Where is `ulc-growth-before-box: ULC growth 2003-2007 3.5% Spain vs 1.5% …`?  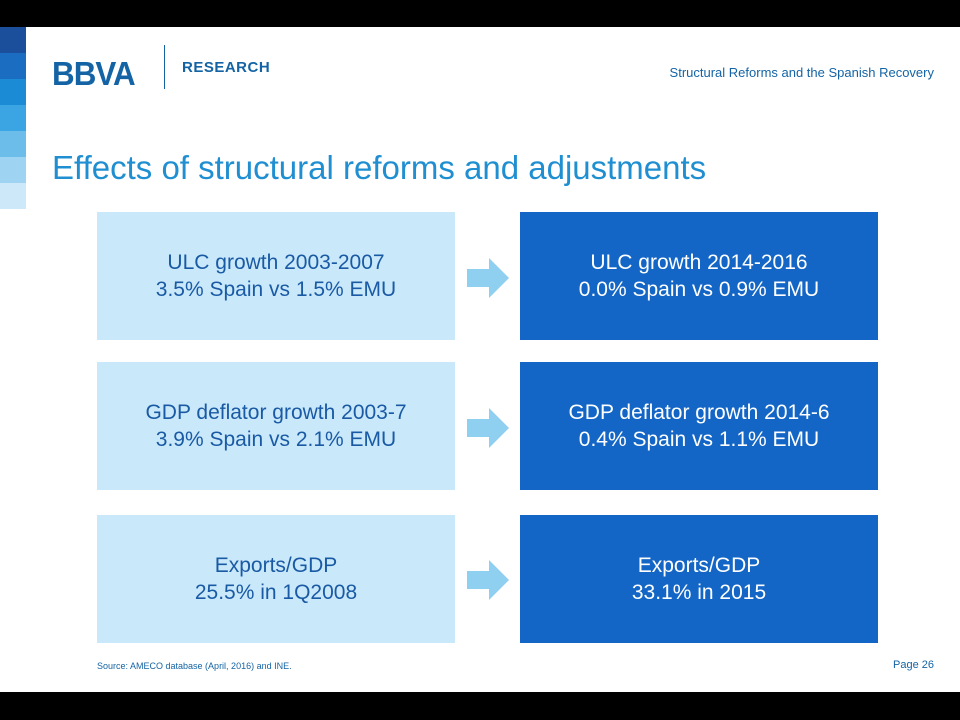
ulc-growth-before-box: ULC growth 2003-2007 3.5% Spain vs 1.5% … is located at coordinates (276, 276).